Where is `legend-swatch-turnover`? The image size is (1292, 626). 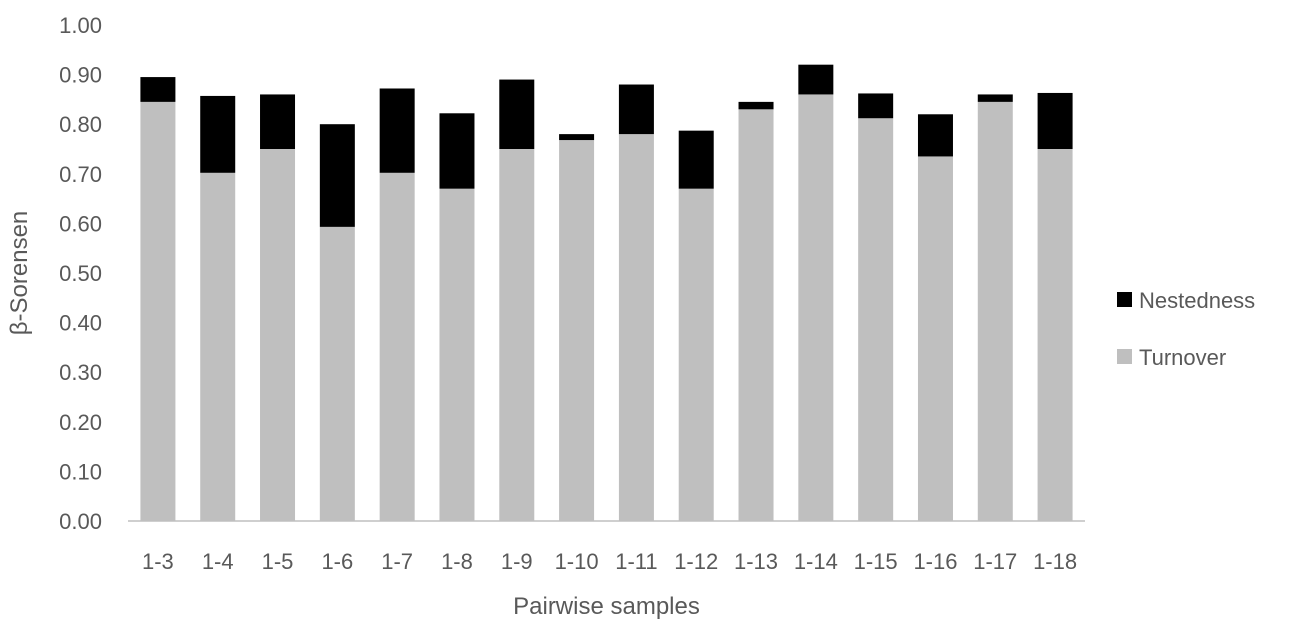 legend-swatch-turnover is located at coordinates (1124, 356).